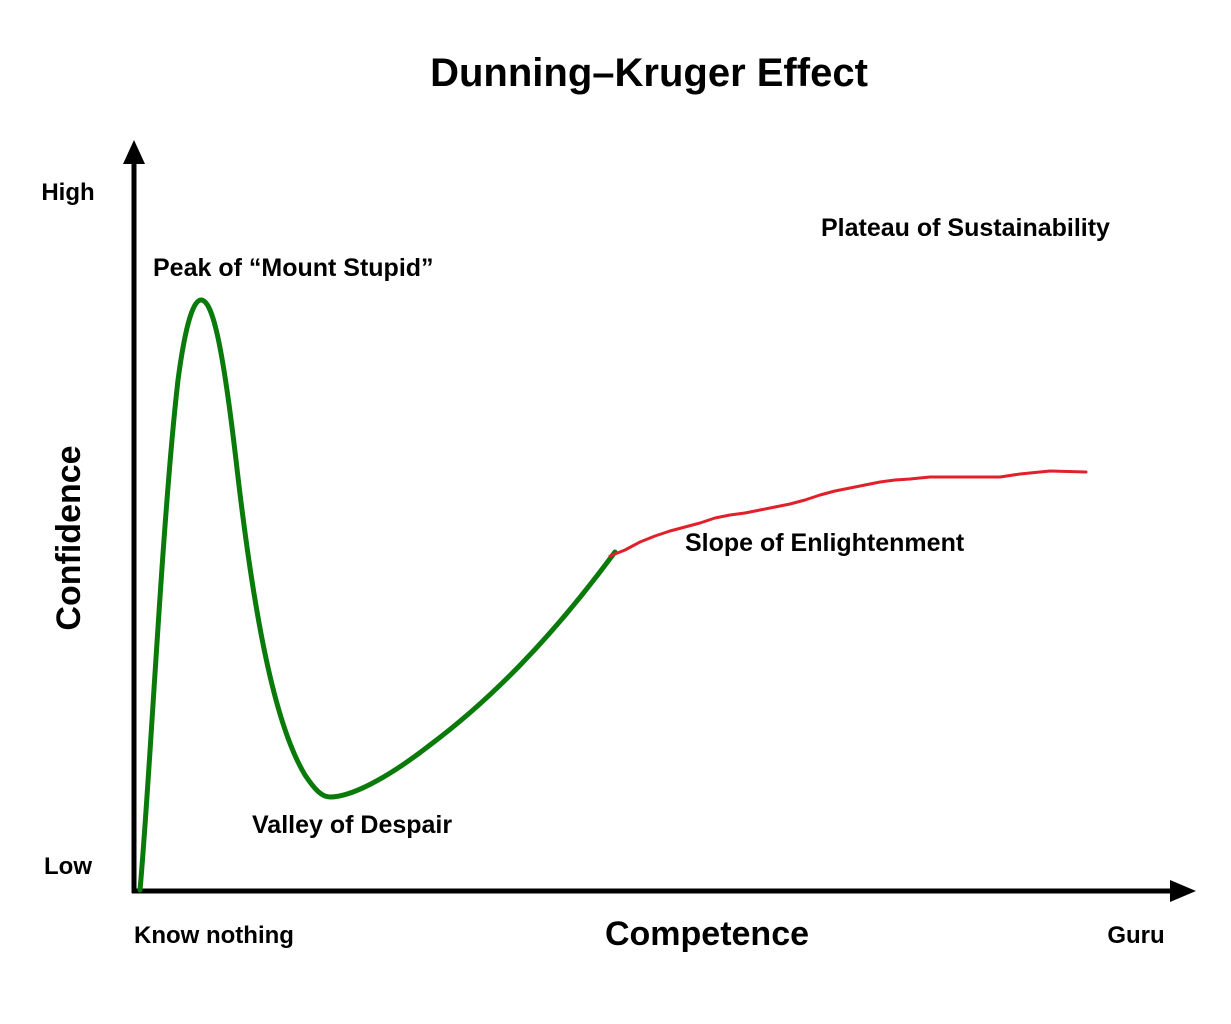 This screenshot has width=1231, height=1024. What do you see at coordinates (1135, 935) in the screenshot?
I see `x-axis-end-label: Guru` at bounding box center [1135, 935].